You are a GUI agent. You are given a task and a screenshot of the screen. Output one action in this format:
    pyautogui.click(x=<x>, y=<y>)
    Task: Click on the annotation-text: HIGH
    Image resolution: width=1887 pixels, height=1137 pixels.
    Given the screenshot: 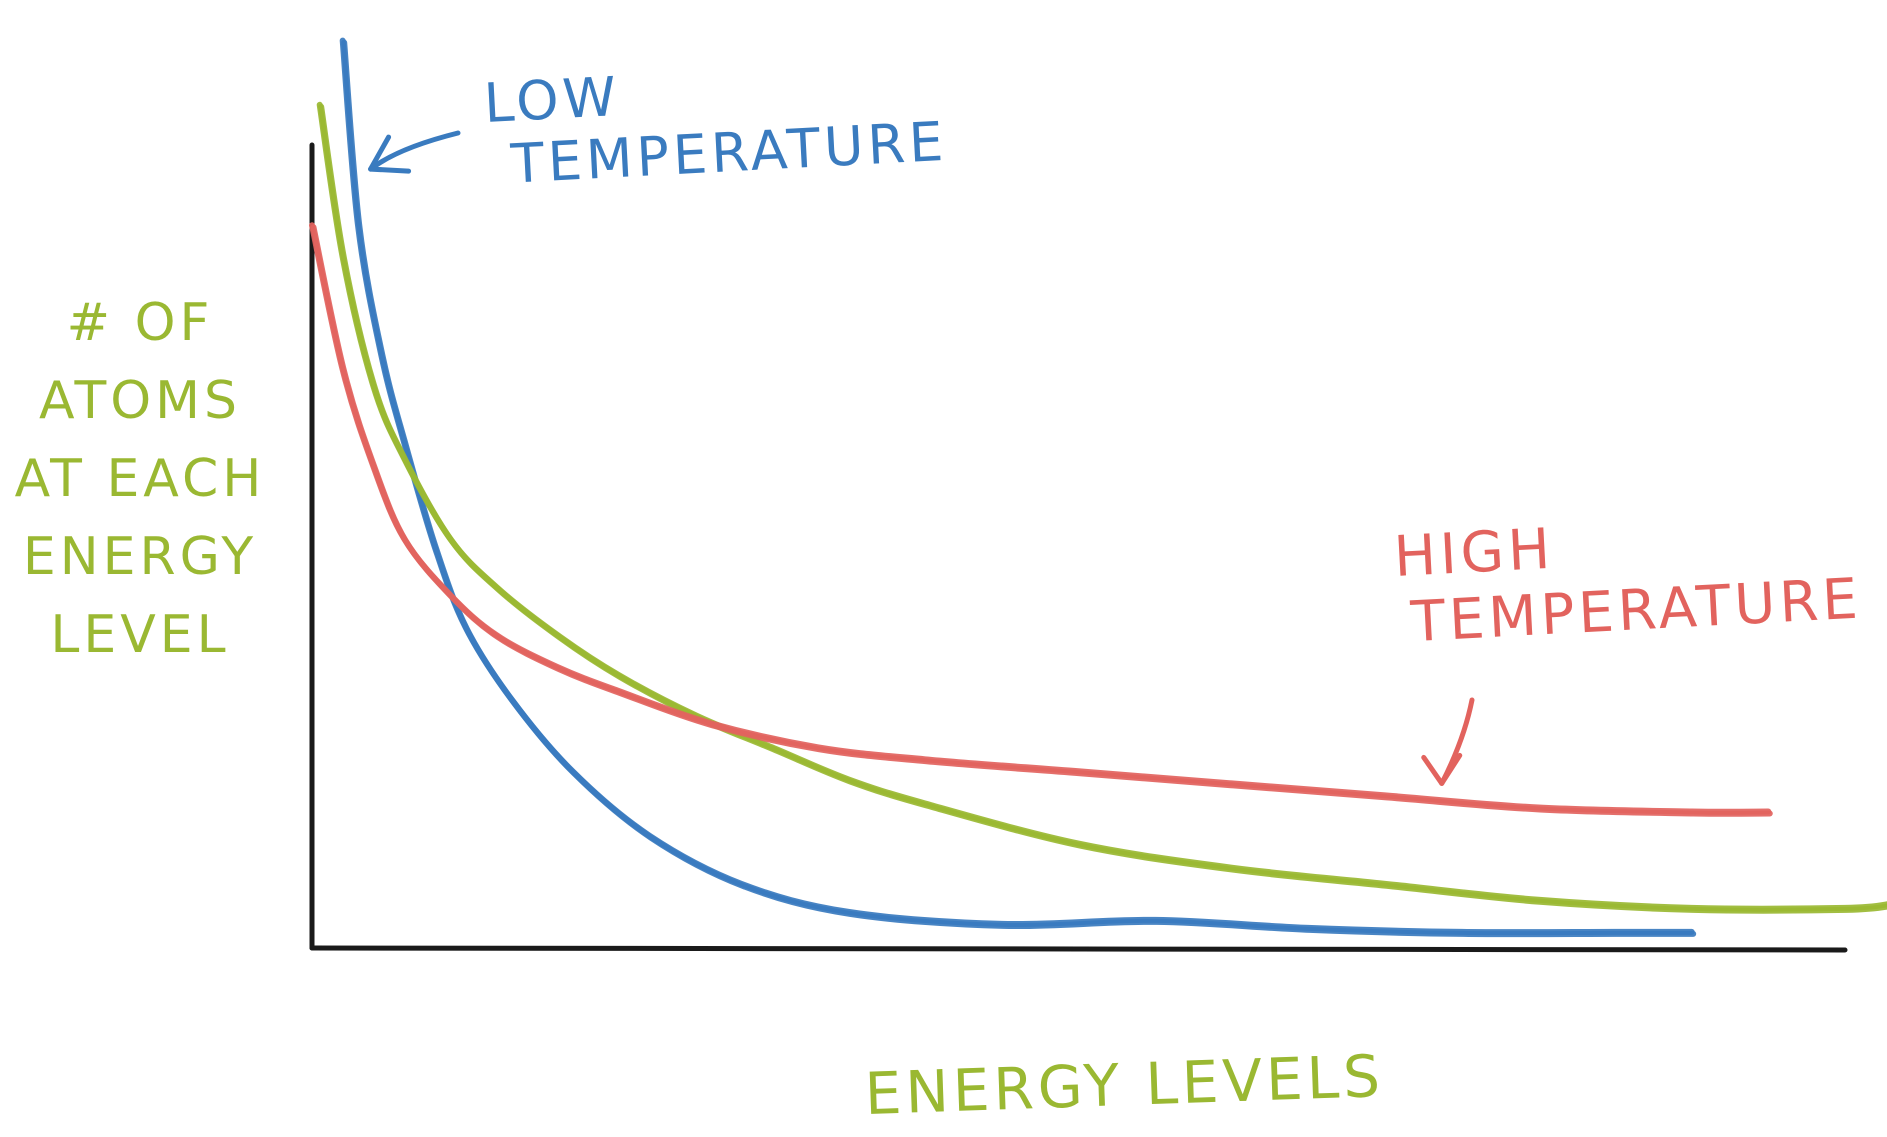 What is the action you would take?
    pyautogui.click(x=1473, y=553)
    